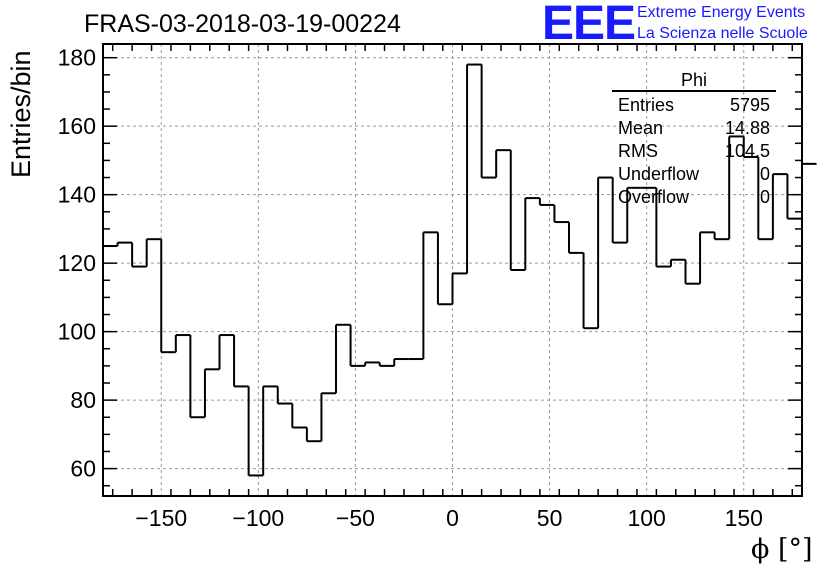 This screenshot has height=572, width=836. I want to click on x-tick-label: 50, so click(550, 518).